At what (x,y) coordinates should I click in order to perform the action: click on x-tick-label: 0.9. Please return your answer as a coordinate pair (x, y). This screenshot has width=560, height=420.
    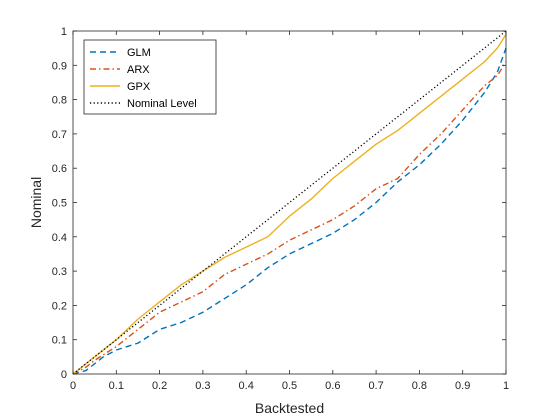
    Looking at the image, I should click on (462, 386).